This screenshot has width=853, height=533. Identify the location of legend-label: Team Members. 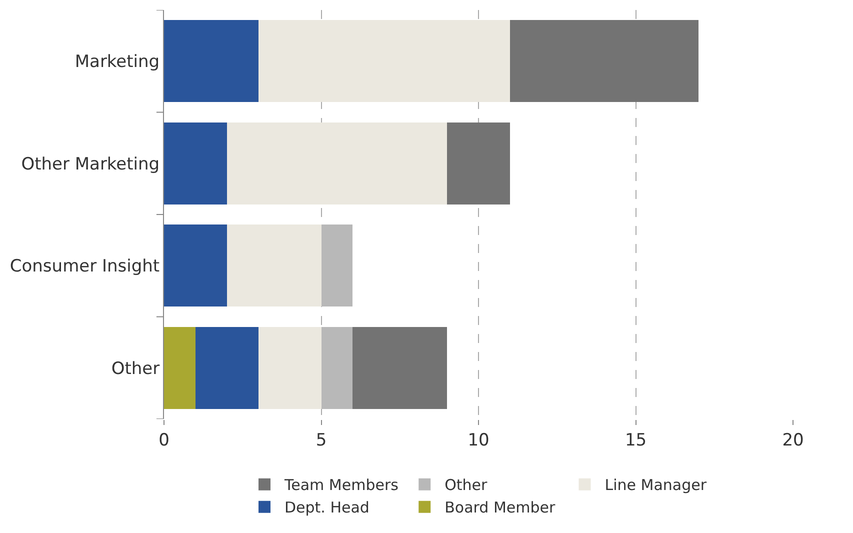
(341, 485).